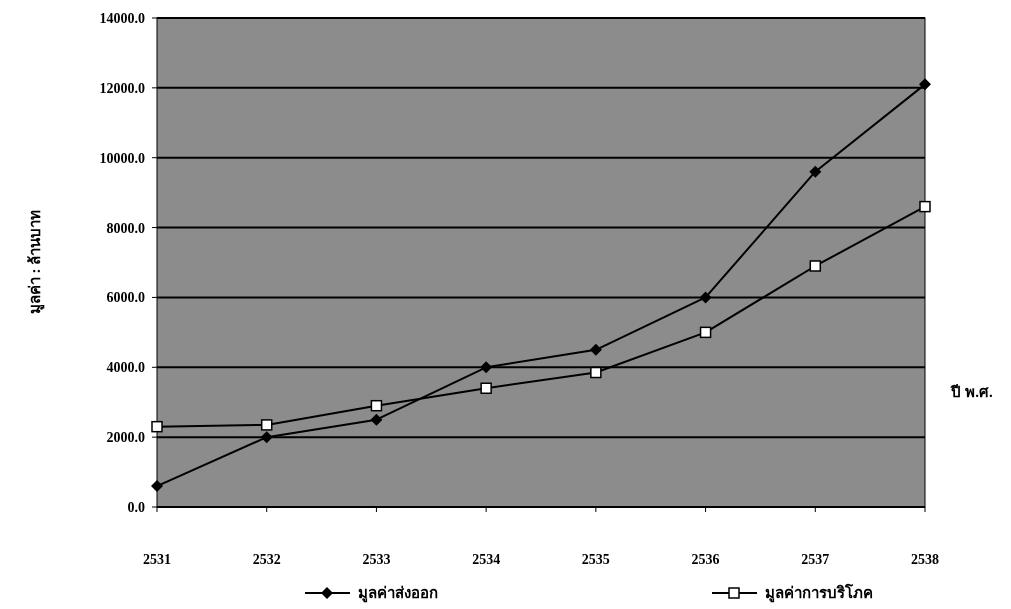  I want to click on x-tick-label: 2532, so click(266, 559).